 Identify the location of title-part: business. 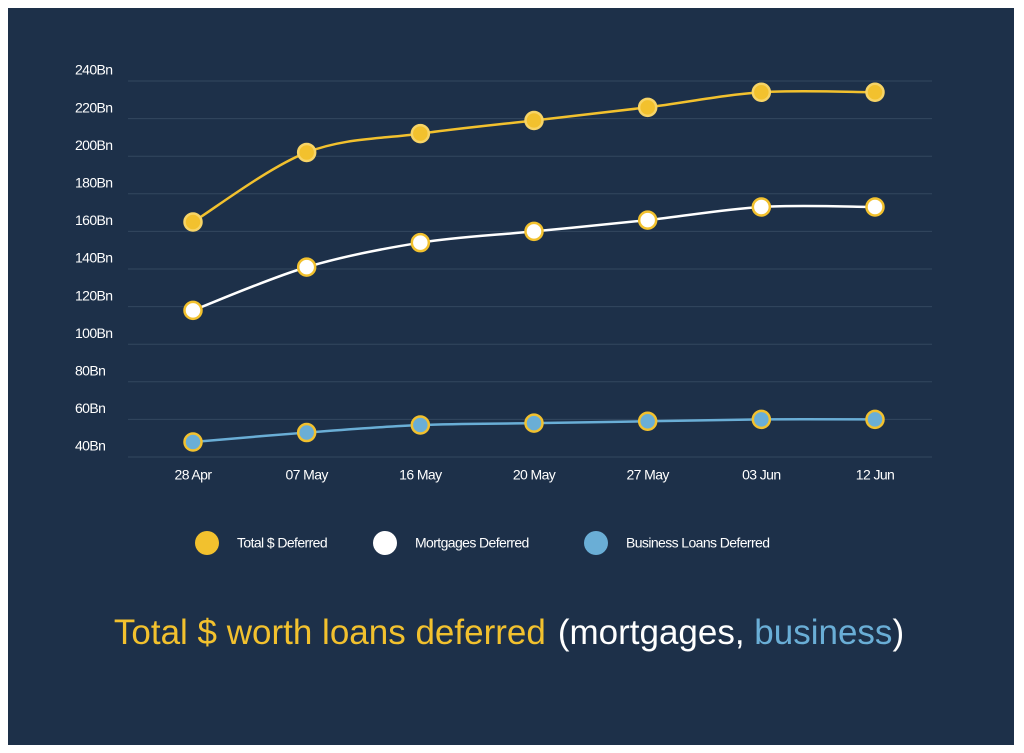
(823, 632).